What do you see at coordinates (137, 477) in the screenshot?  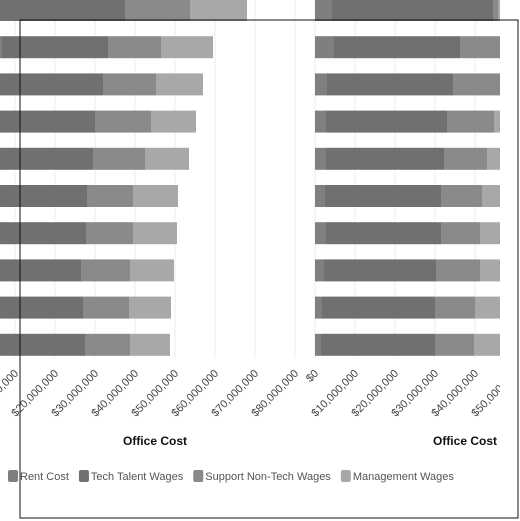 I see `legend-label: Tech Talent Wages` at bounding box center [137, 477].